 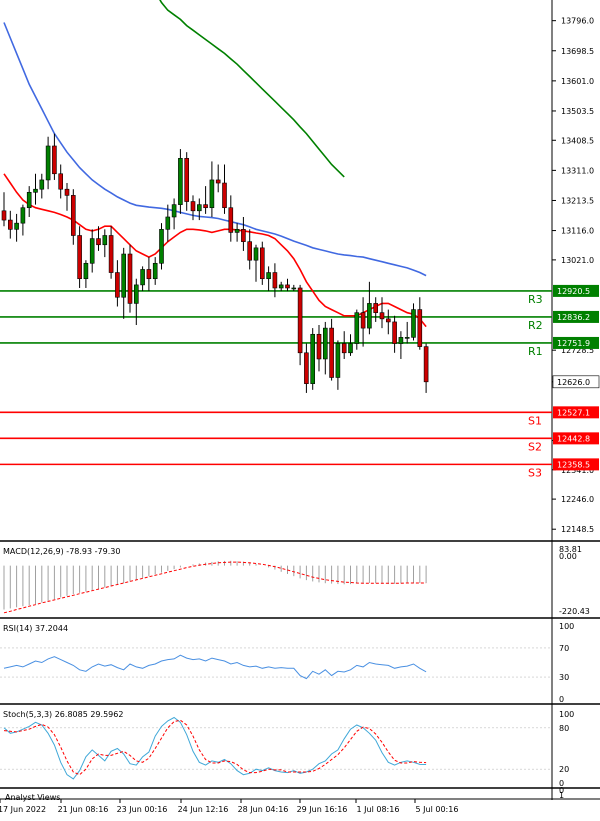 What do you see at coordinates (32, 797) in the screenshot?
I see `analyst-views-label: Analyst Views` at bounding box center [32, 797].